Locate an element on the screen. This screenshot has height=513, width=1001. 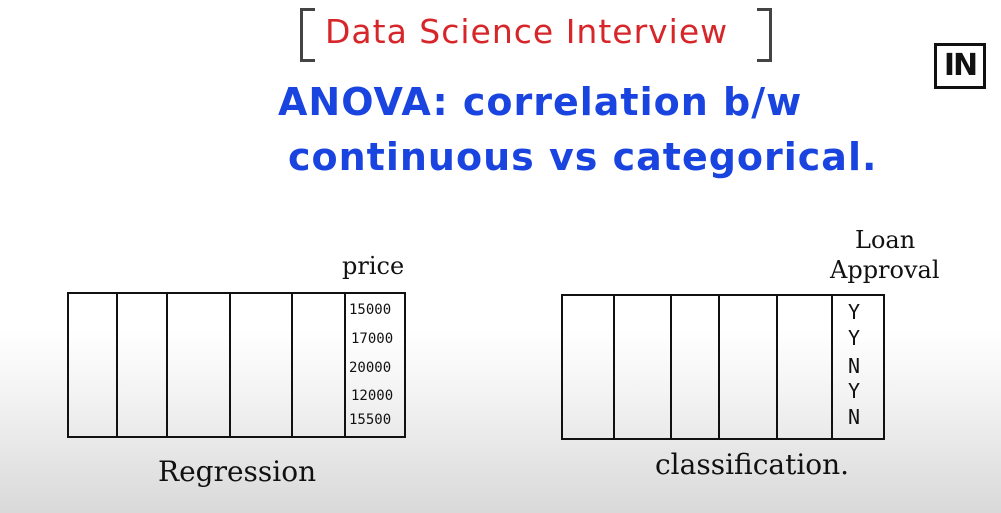
loan-header-line-1: Loan is located at coordinates (885, 240).